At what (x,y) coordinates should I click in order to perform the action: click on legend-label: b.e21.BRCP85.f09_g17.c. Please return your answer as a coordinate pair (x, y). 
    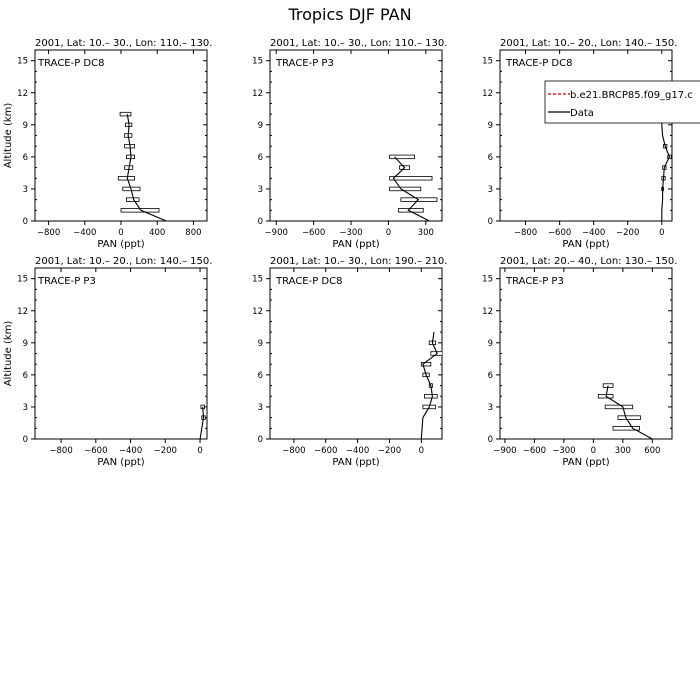
    Looking at the image, I should click on (631, 95).